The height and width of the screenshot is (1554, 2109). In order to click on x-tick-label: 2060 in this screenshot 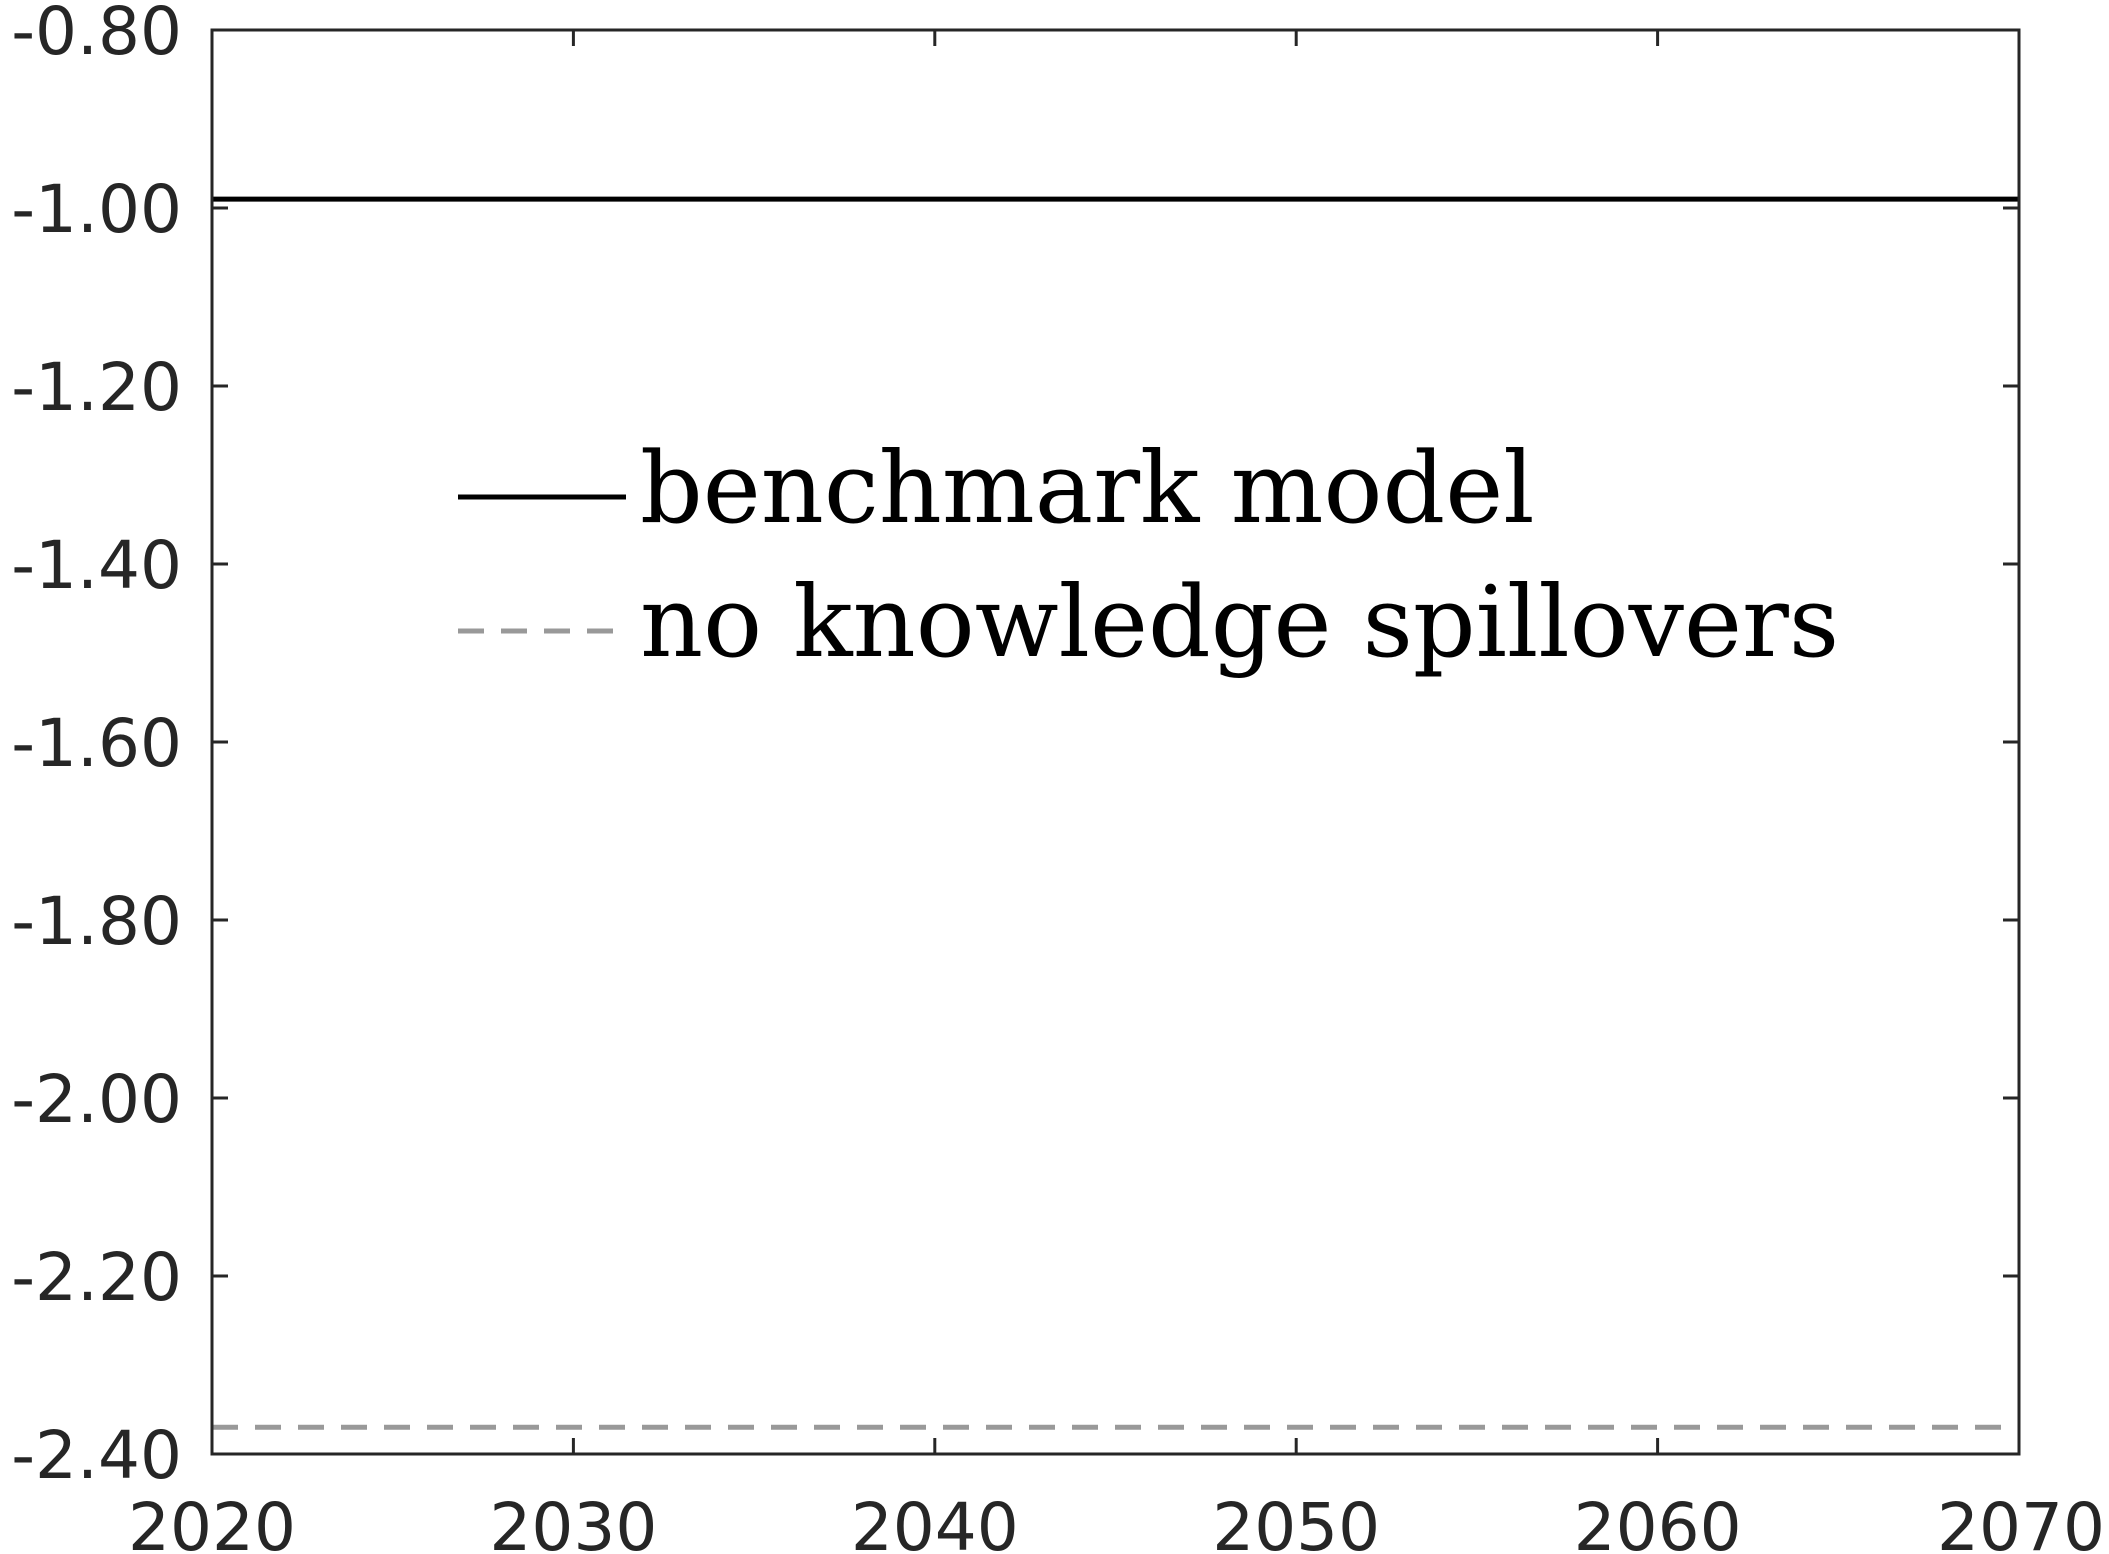, I will do `click(1658, 1521)`.